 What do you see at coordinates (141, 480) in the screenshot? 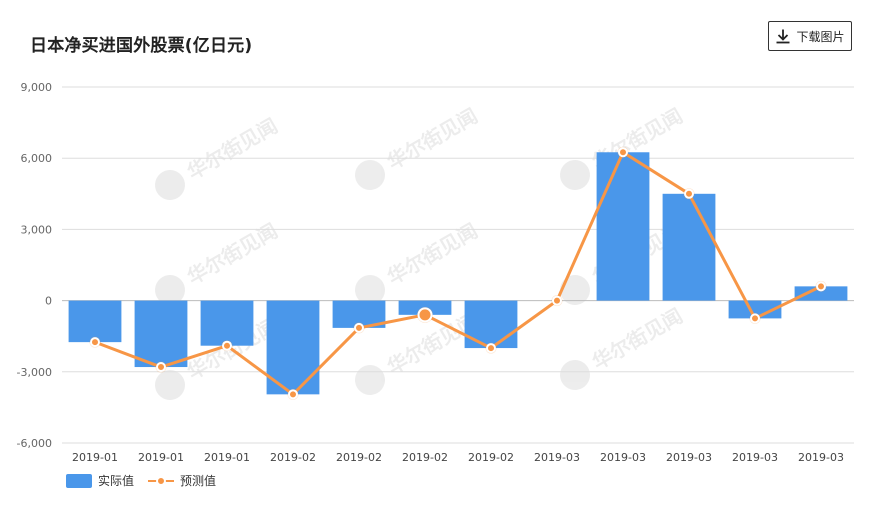
I see `legend: 实际值 预测值` at bounding box center [141, 480].